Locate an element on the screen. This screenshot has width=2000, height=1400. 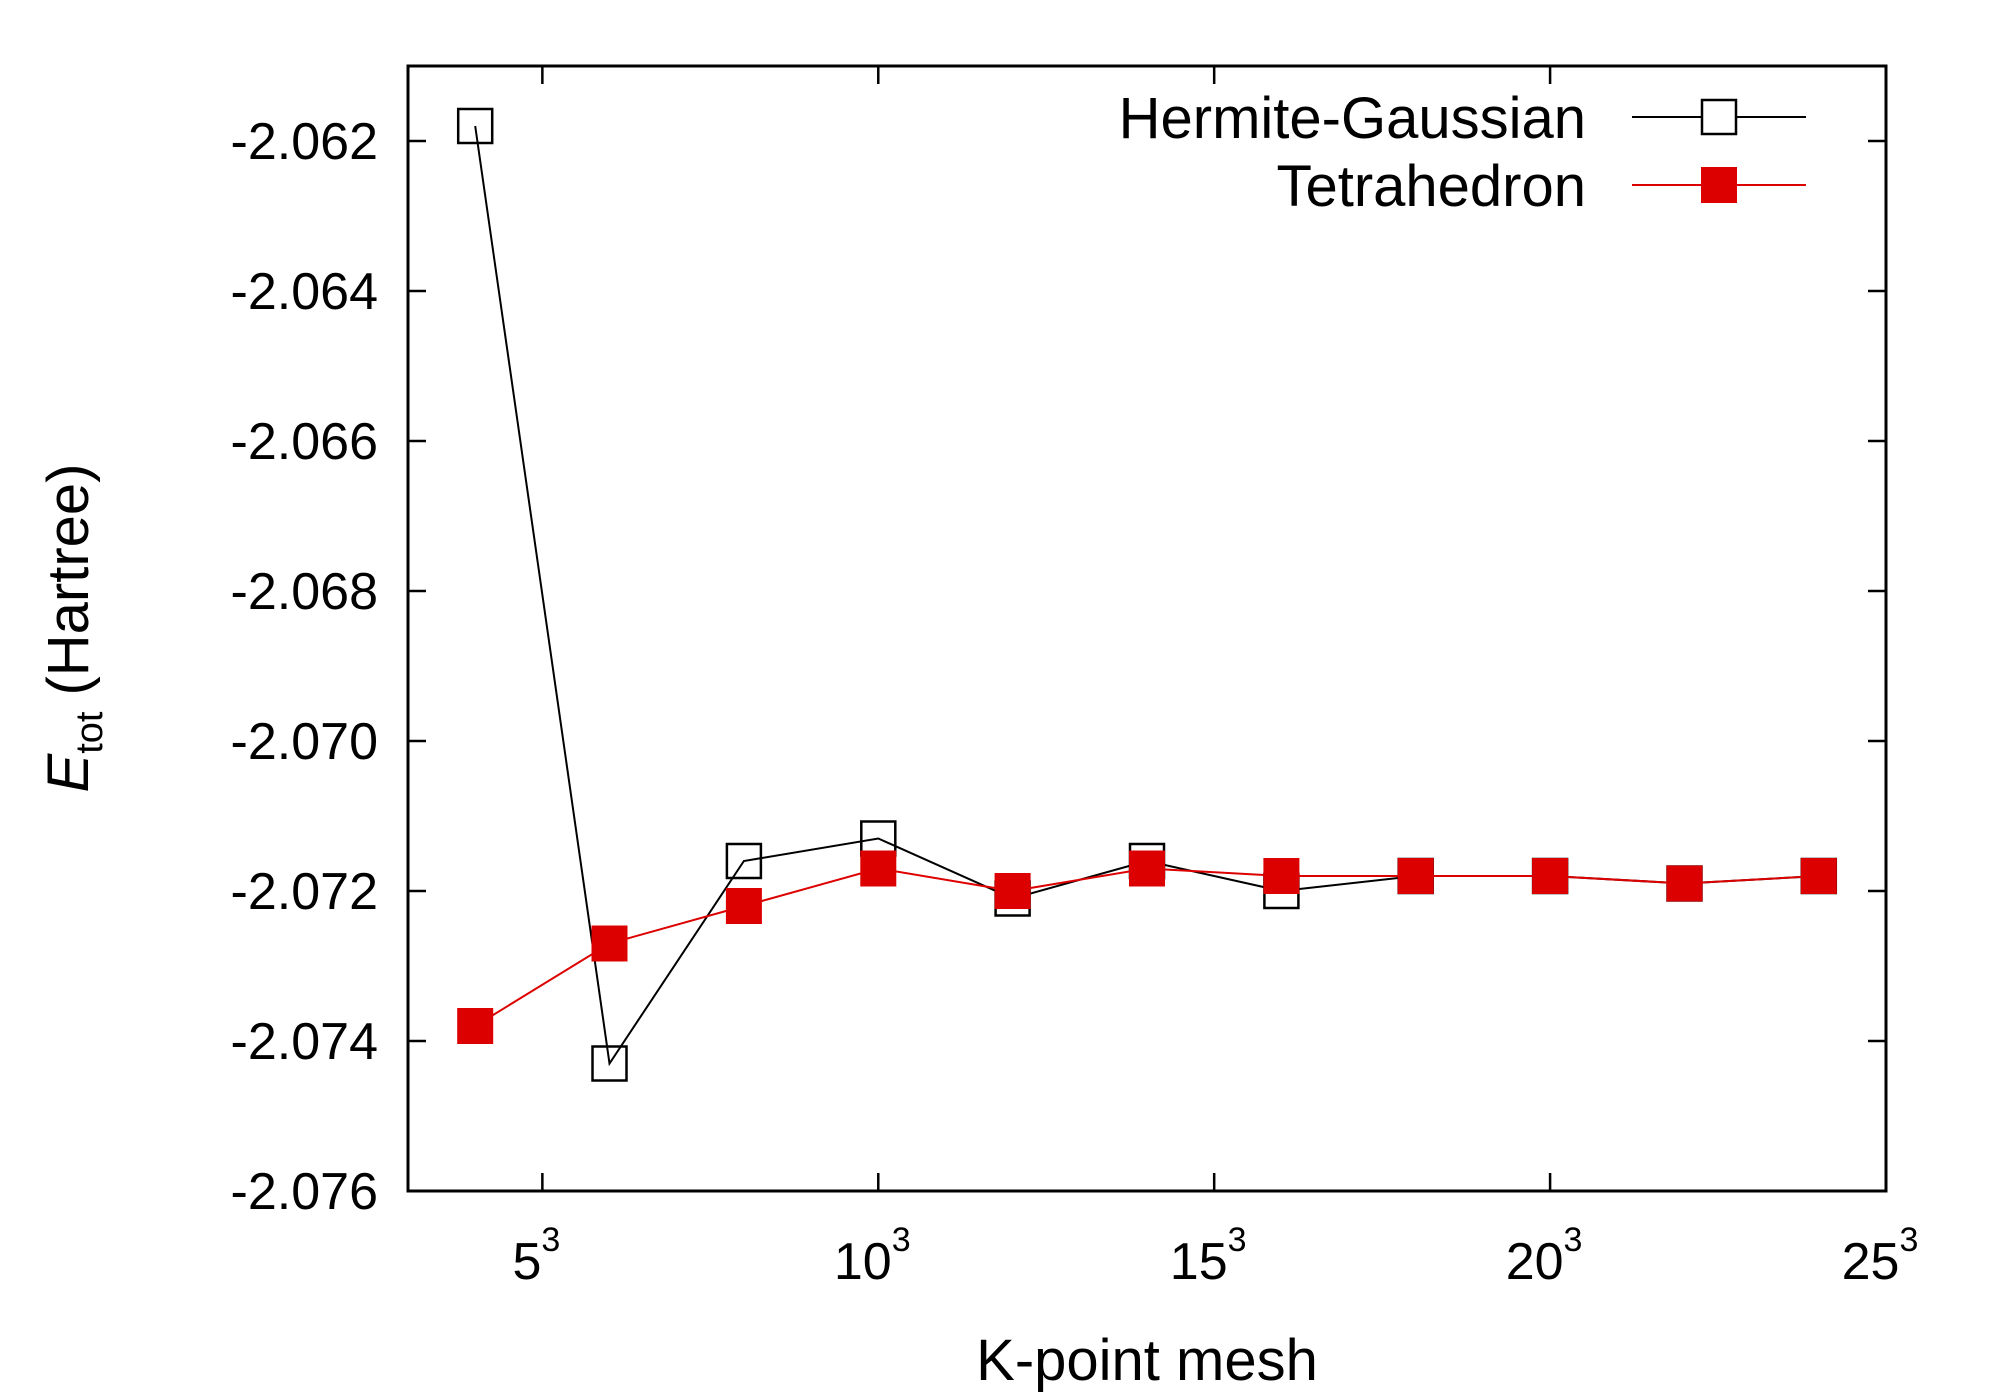
y-axis-unit: (Hartree) is located at coordinates (68, 580).